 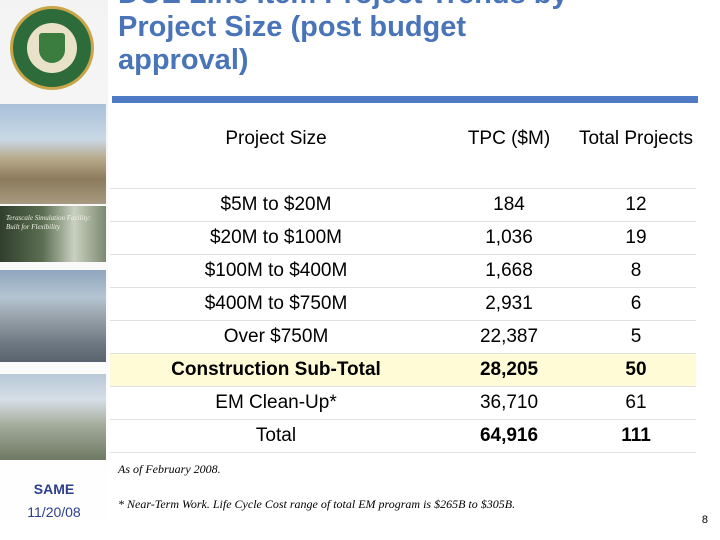 I want to click on presentation-date: 11/20/08, so click(x=54, y=512).